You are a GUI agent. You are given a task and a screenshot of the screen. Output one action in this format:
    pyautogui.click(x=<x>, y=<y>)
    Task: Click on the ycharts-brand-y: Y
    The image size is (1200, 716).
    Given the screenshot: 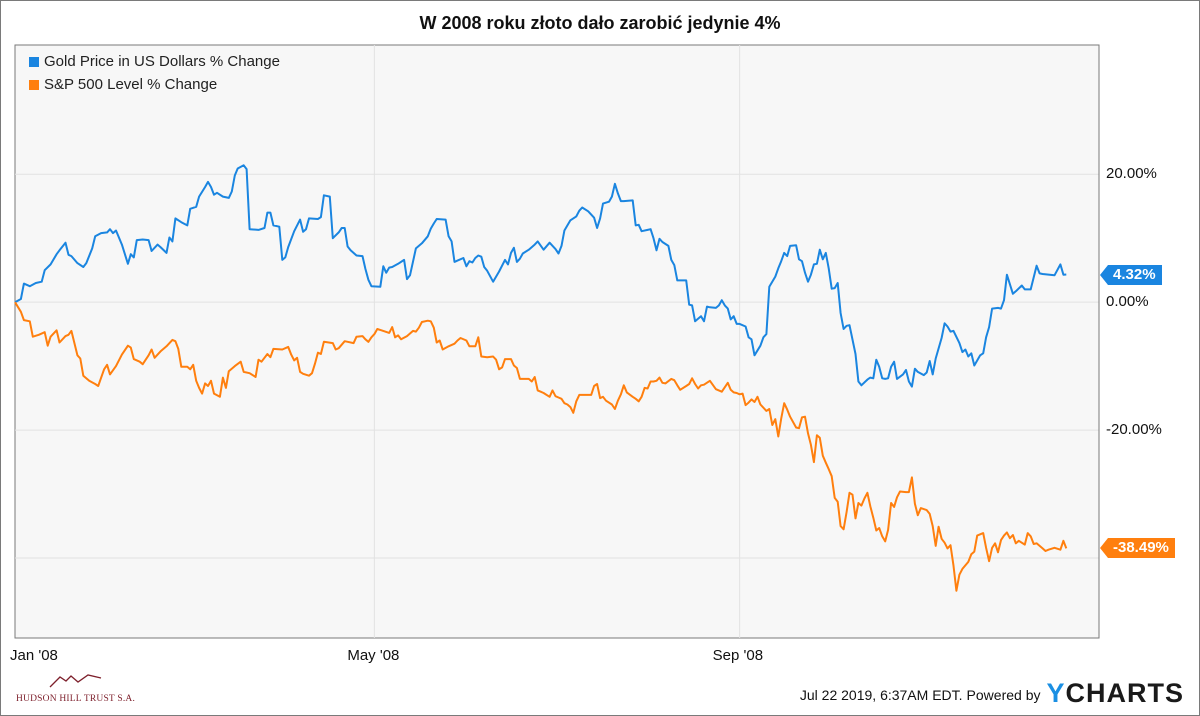 What is the action you would take?
    pyautogui.click(x=1056, y=693)
    